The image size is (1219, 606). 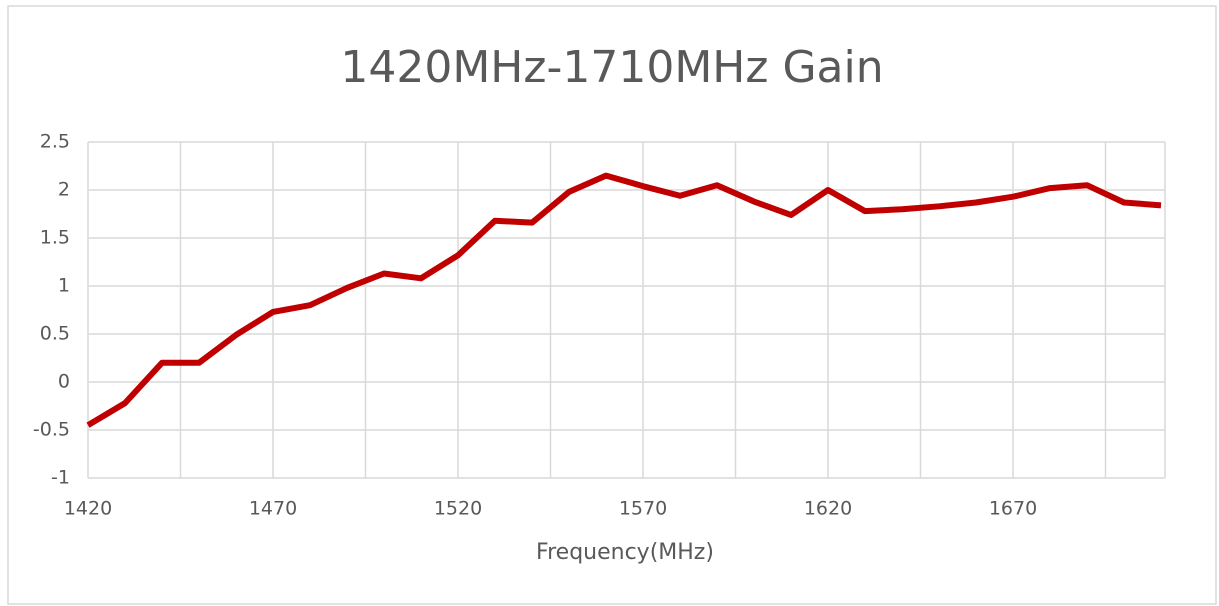 What do you see at coordinates (88, 509) in the screenshot?
I see `x-tick-label: 1420` at bounding box center [88, 509].